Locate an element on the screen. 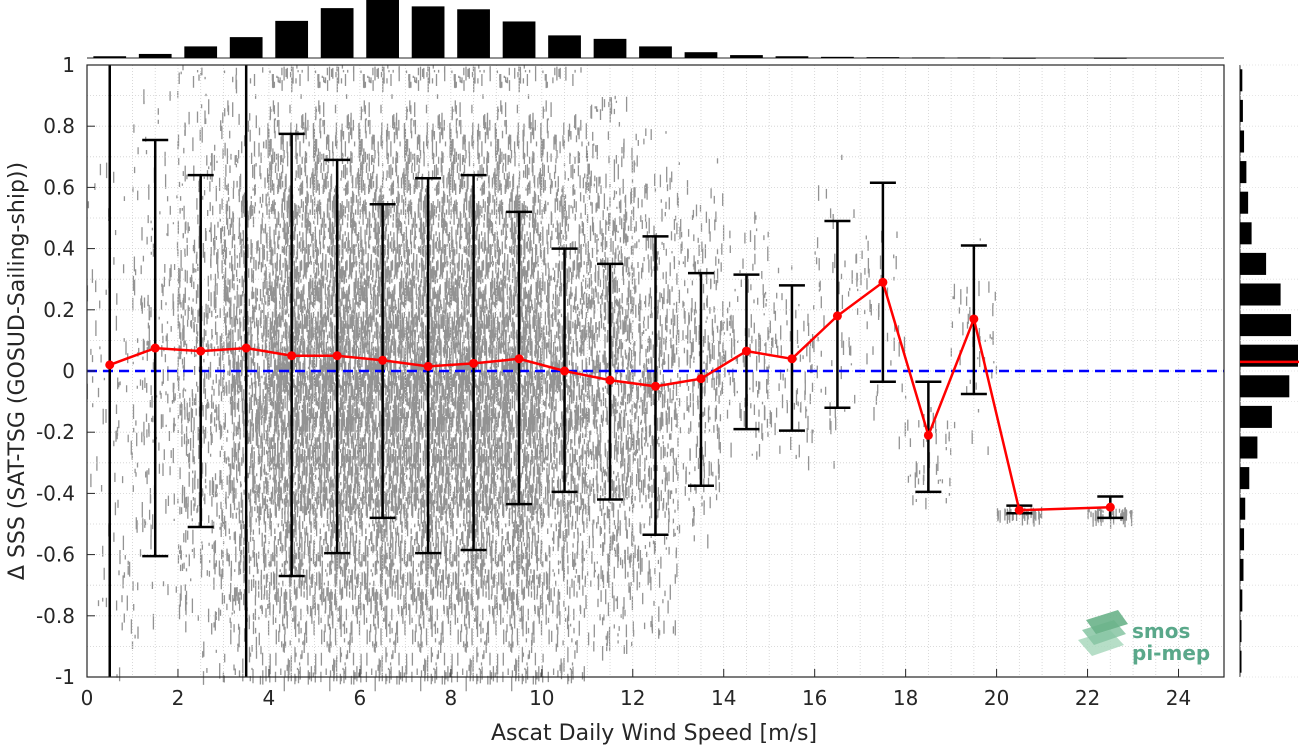  y-tick-label: 0.2 is located at coordinates (59, 310).